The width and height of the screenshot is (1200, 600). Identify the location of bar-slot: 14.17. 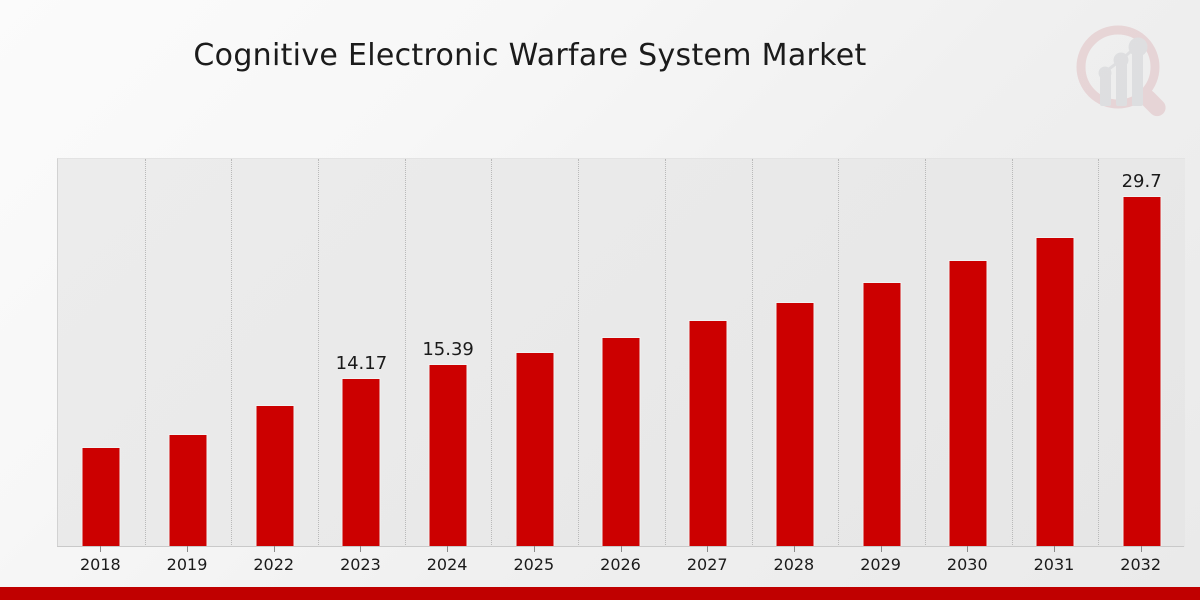
(361, 353).